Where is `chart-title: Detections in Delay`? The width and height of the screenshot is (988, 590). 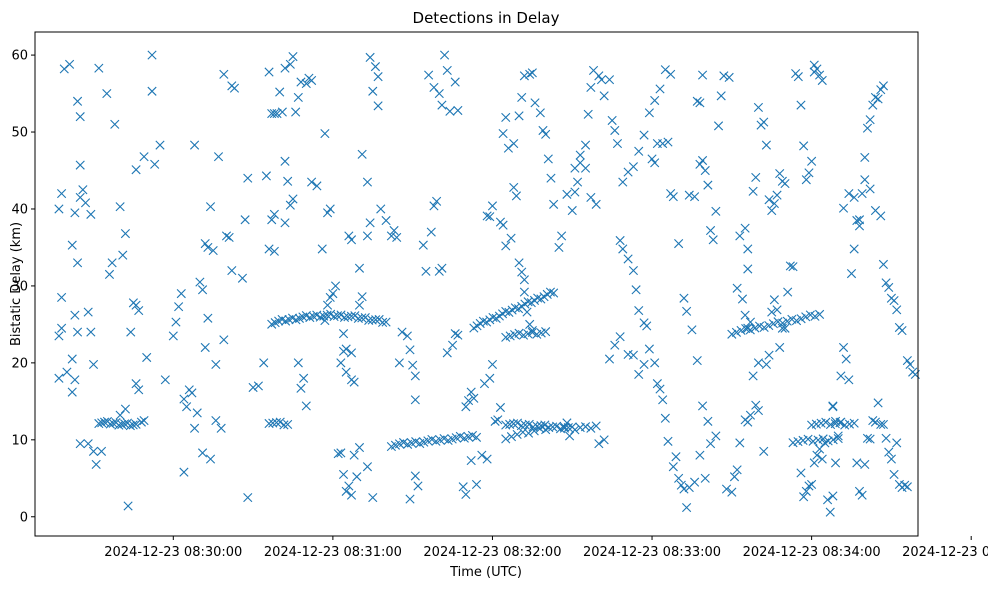
chart-title: Detections in Delay is located at coordinates (486, 18).